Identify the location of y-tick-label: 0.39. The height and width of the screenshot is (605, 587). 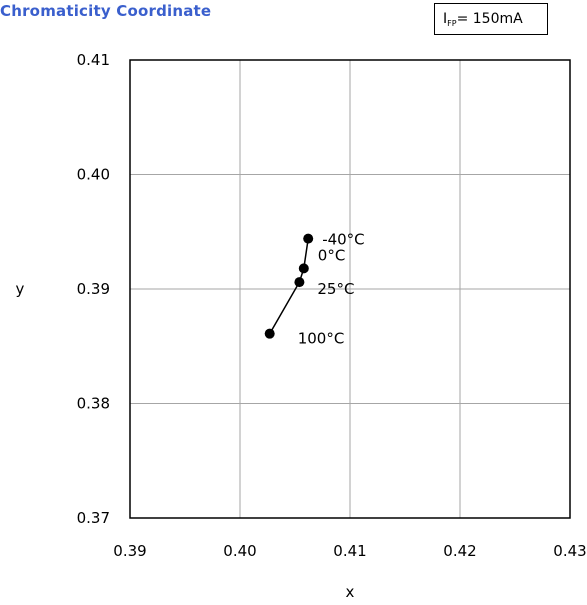
(93, 289).